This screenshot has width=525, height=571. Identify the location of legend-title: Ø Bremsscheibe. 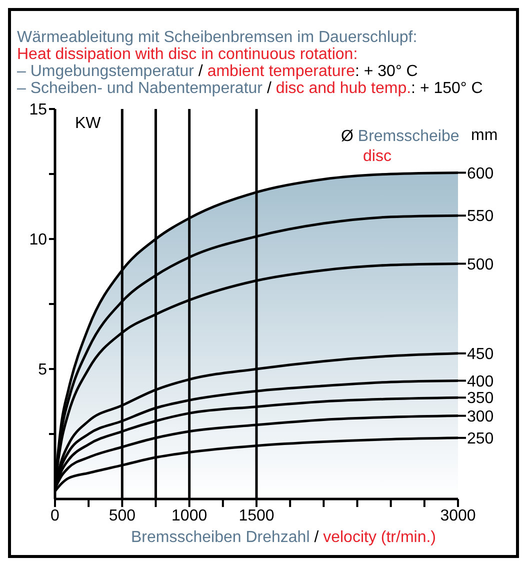
(400, 136).